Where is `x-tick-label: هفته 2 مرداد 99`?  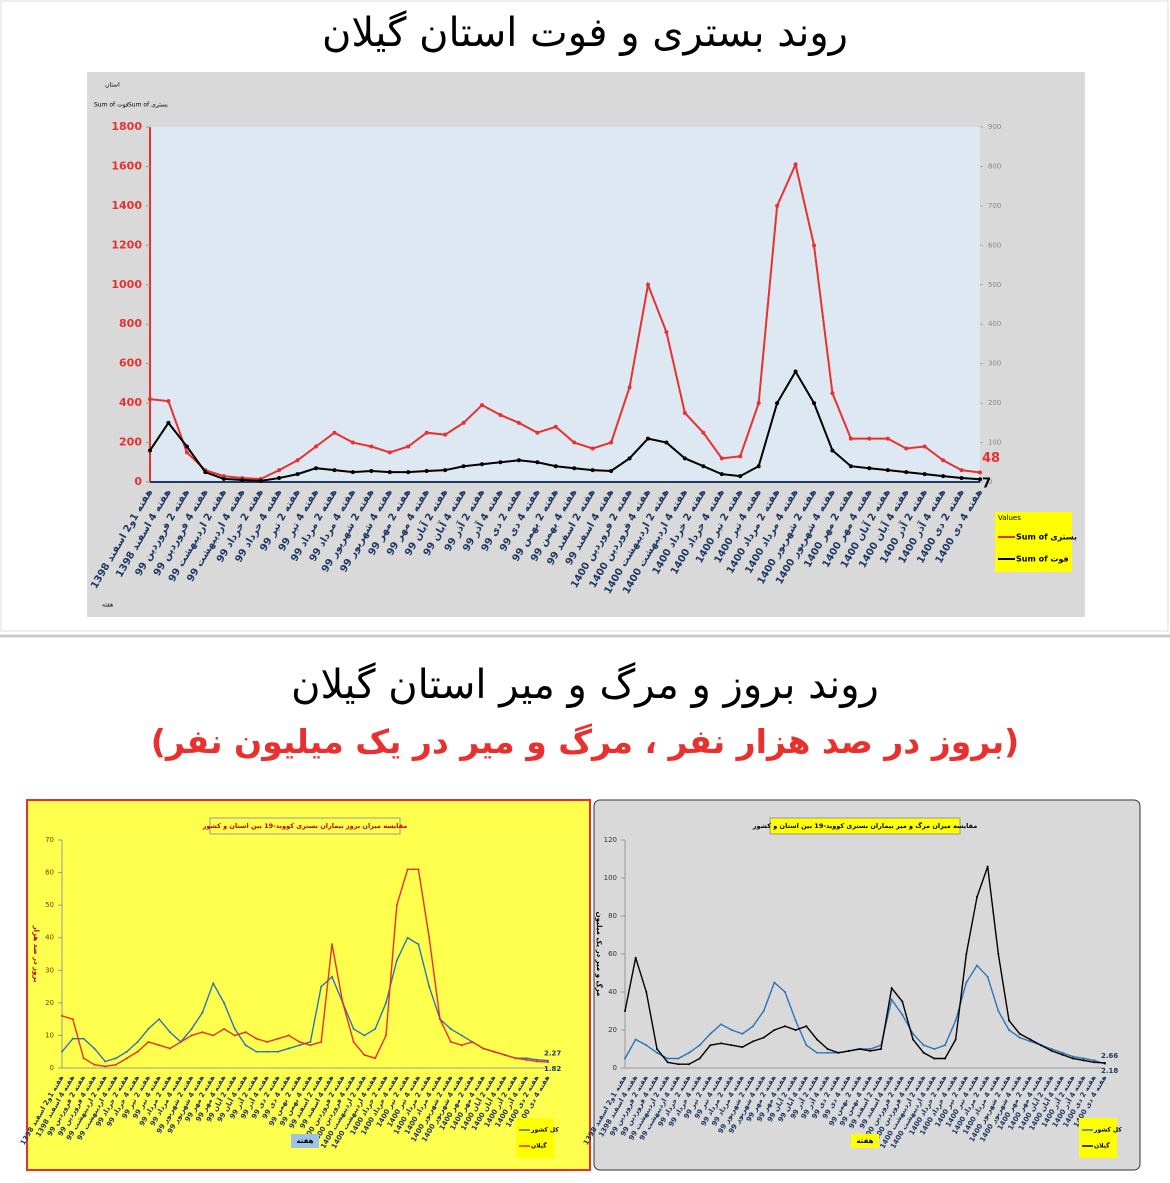
x-tick-label: هفته 2 مرداد 99 is located at coordinates (314, 525).